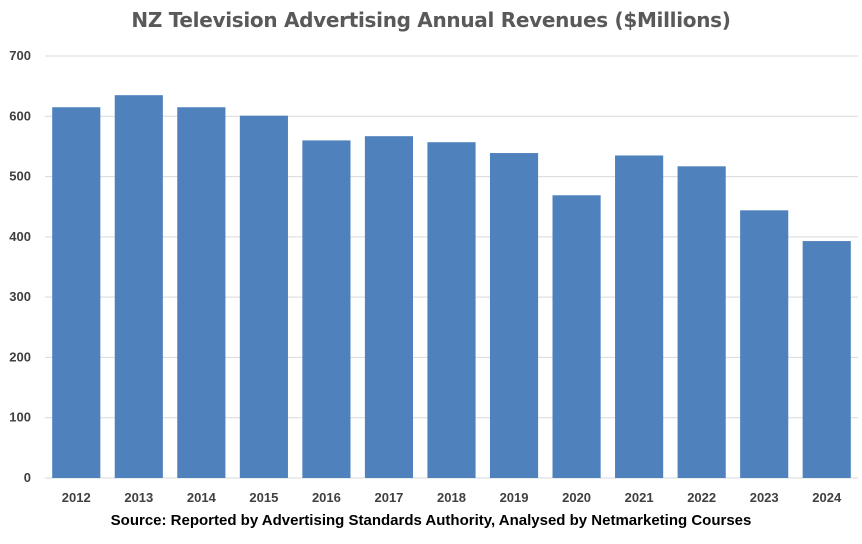 Image resolution: width=862 pixels, height=544 pixels. I want to click on bar-2019, so click(514, 315).